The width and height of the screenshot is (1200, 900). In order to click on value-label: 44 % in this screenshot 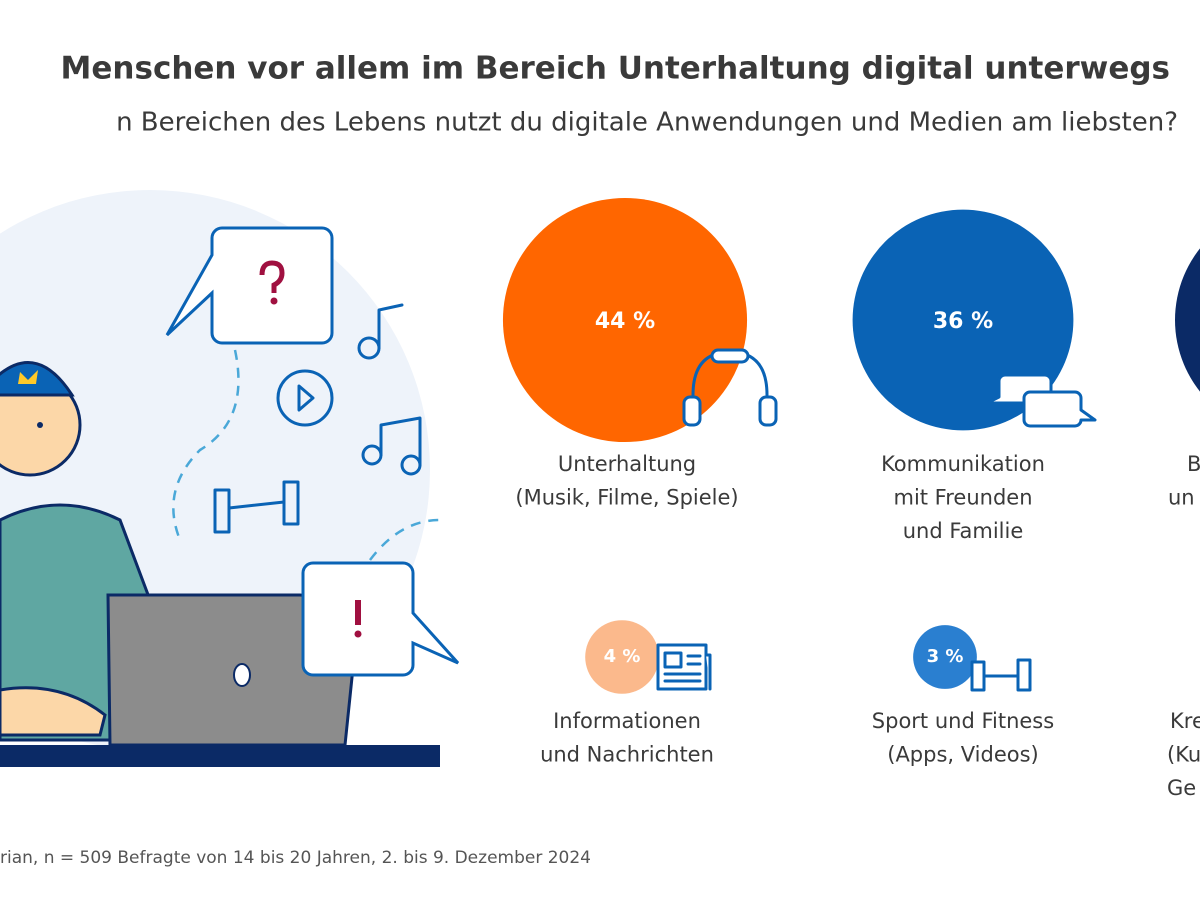, I will do `click(625, 321)`.